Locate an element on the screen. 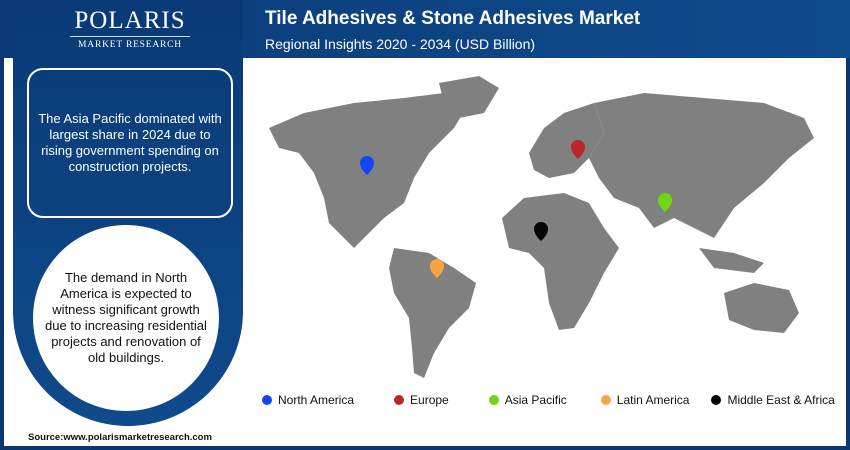 The image size is (850, 450). legend-item-asia-pacific: Asia Pacific is located at coordinates (527, 400).